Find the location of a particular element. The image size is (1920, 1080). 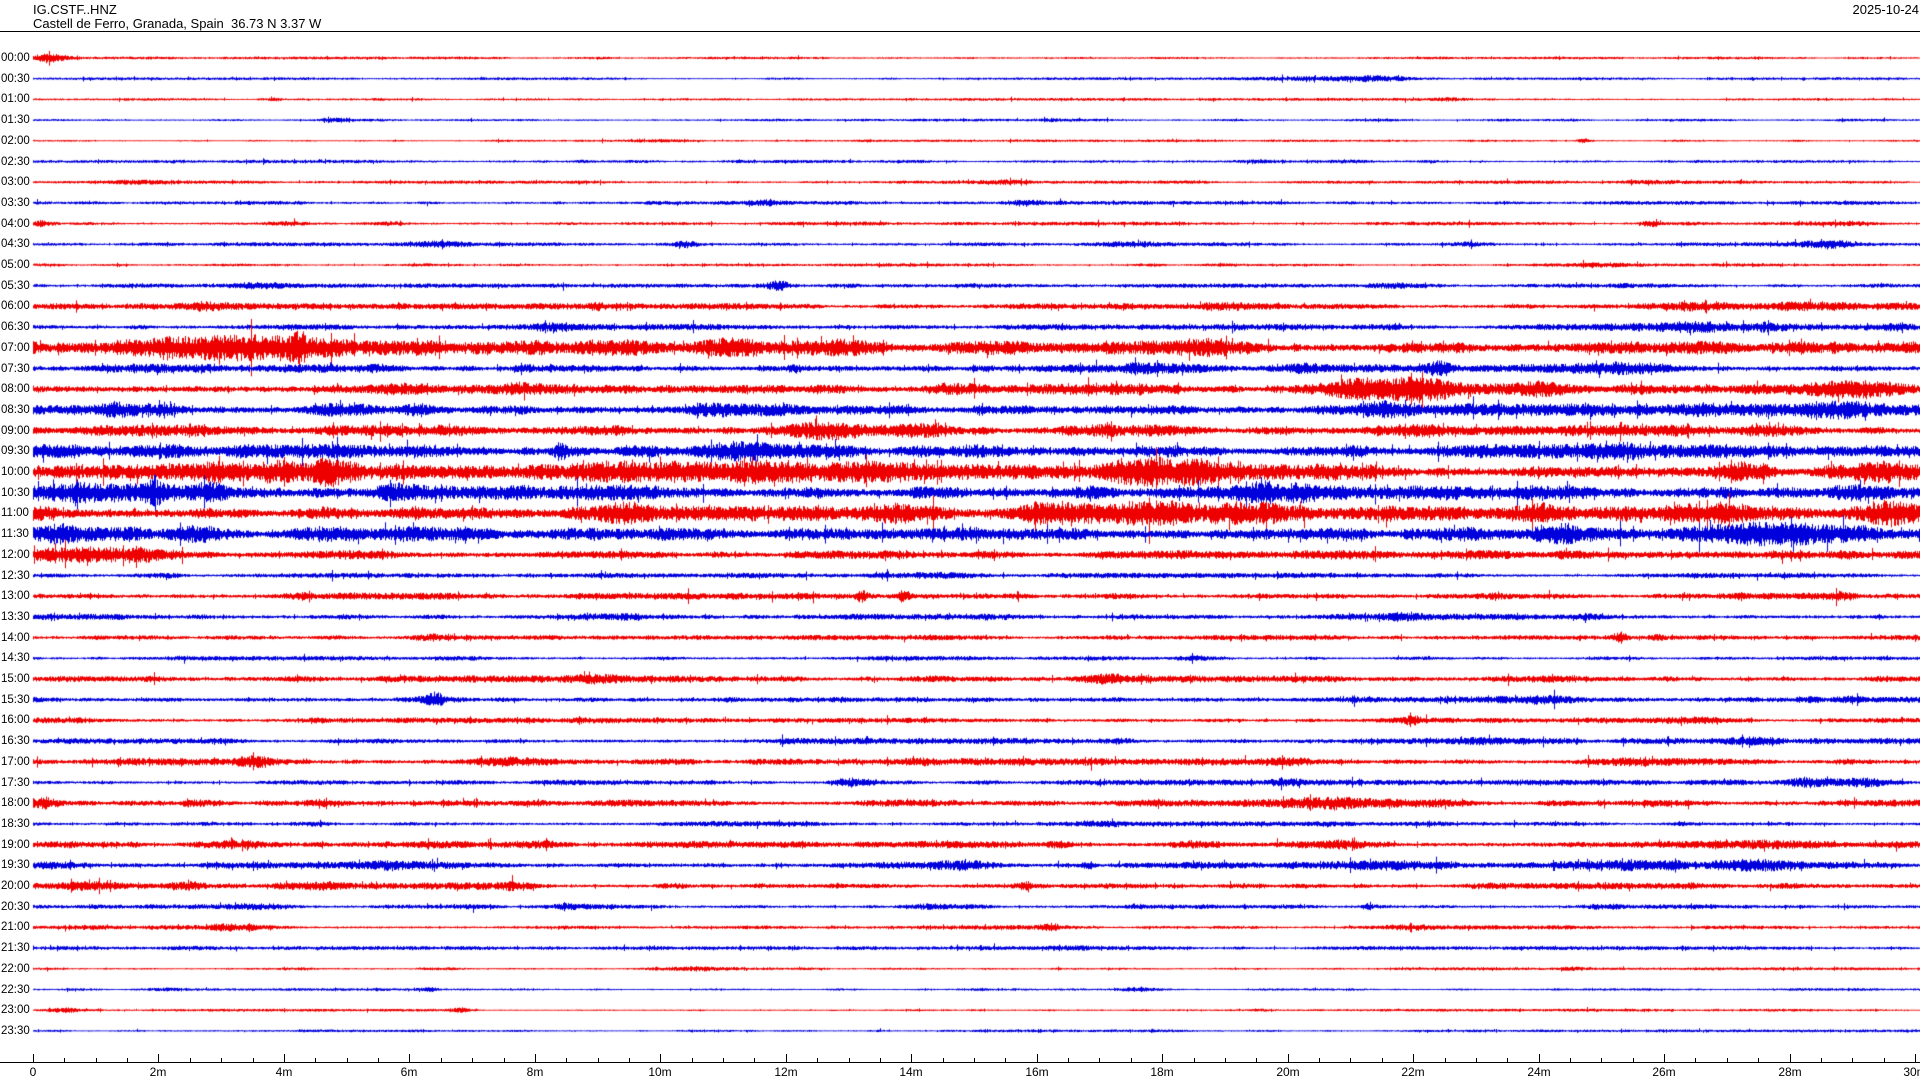

x-axis-tick-label: 14m is located at coordinates (911, 1072).